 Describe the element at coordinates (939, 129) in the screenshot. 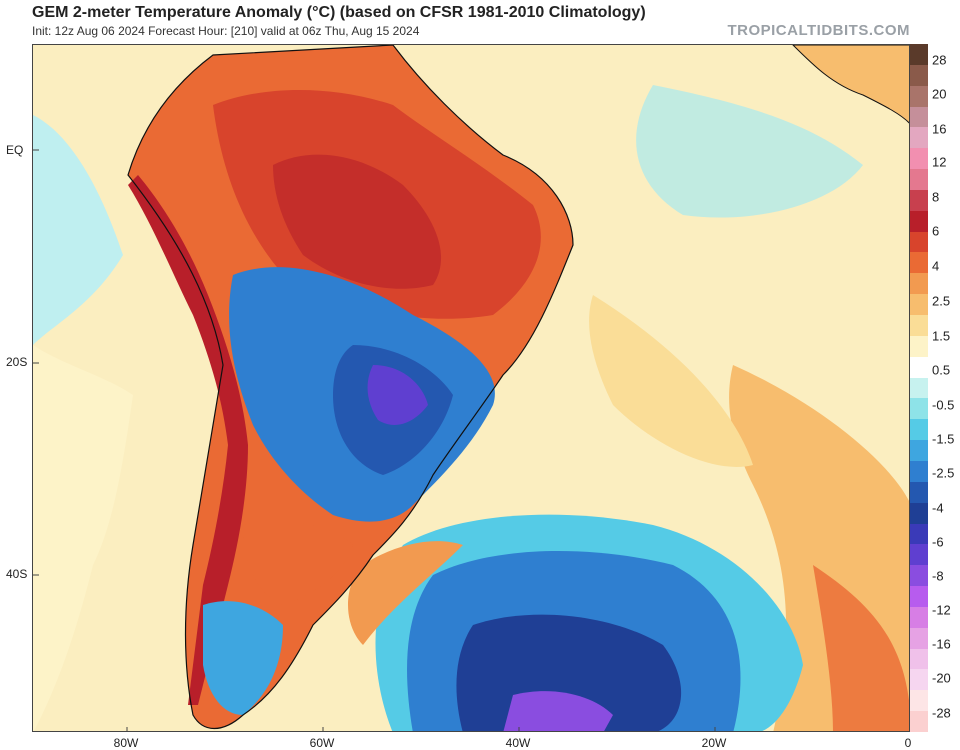

I see `colorbar-tick-label: 16` at that location.